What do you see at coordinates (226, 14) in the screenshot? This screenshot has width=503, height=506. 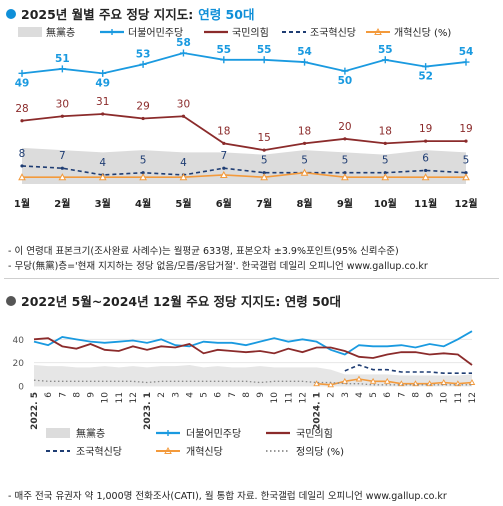 I see `chart1-title-accent: 연령 50대` at bounding box center [226, 14].